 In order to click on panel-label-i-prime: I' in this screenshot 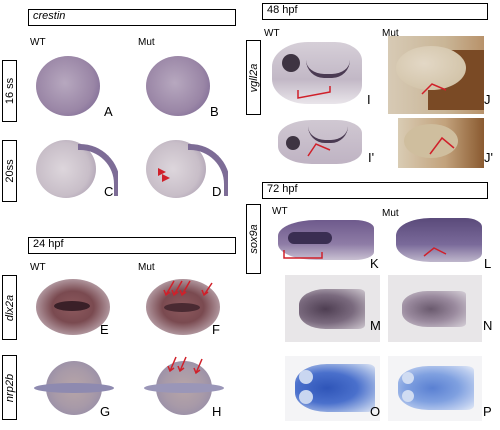, I will do `click(371, 157)`.